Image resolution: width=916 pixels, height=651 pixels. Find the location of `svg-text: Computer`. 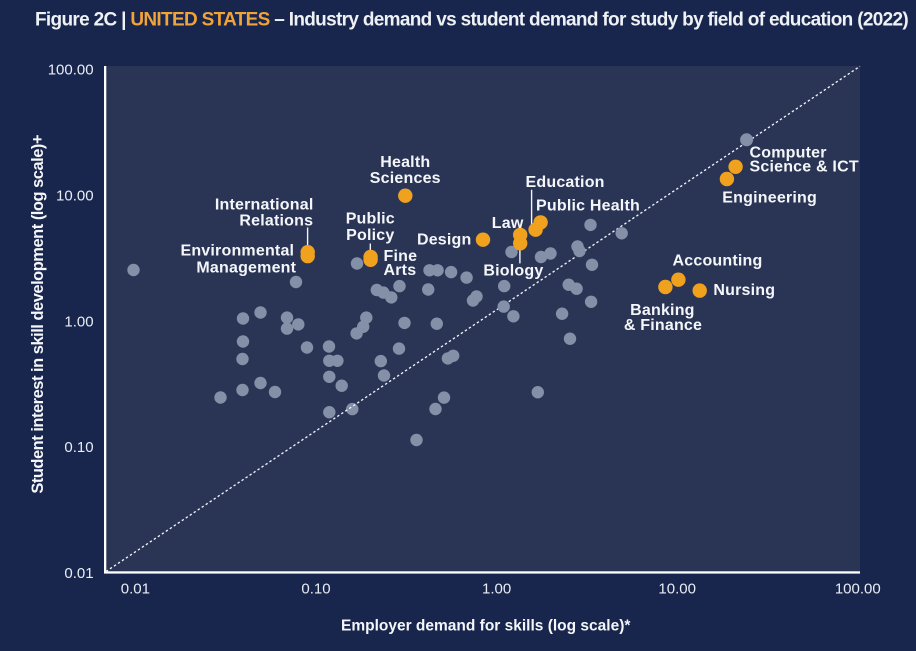

svg-text: Computer is located at coordinates (788, 152).